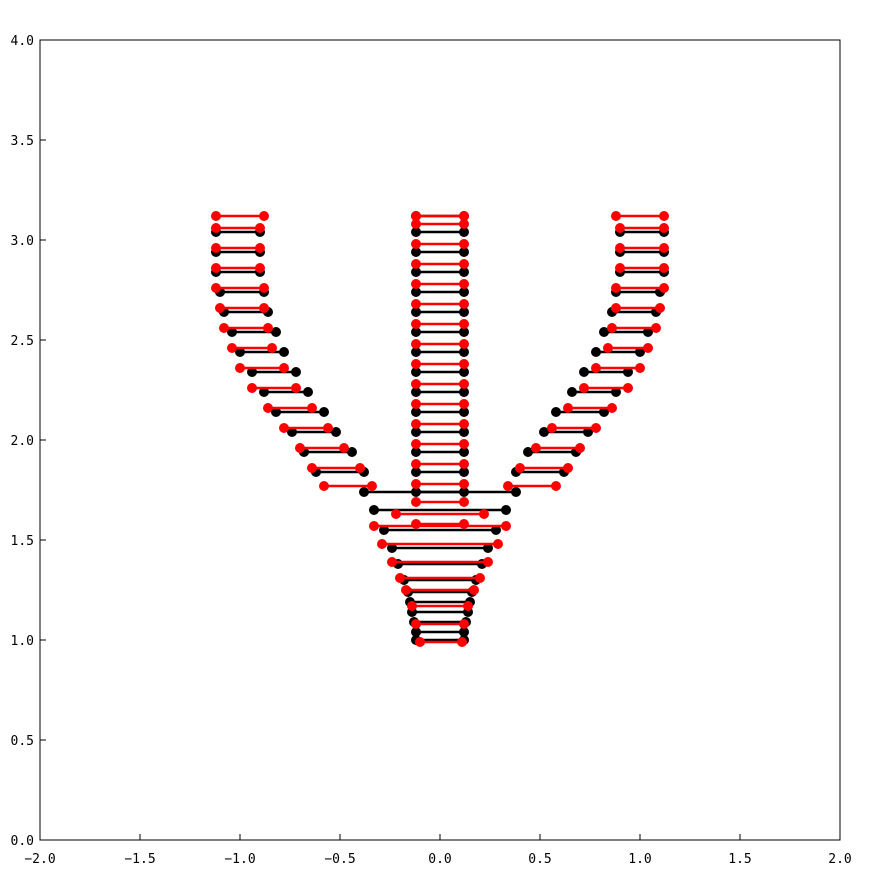  I want to click on x-tick-label: 1.5, so click(739, 859).